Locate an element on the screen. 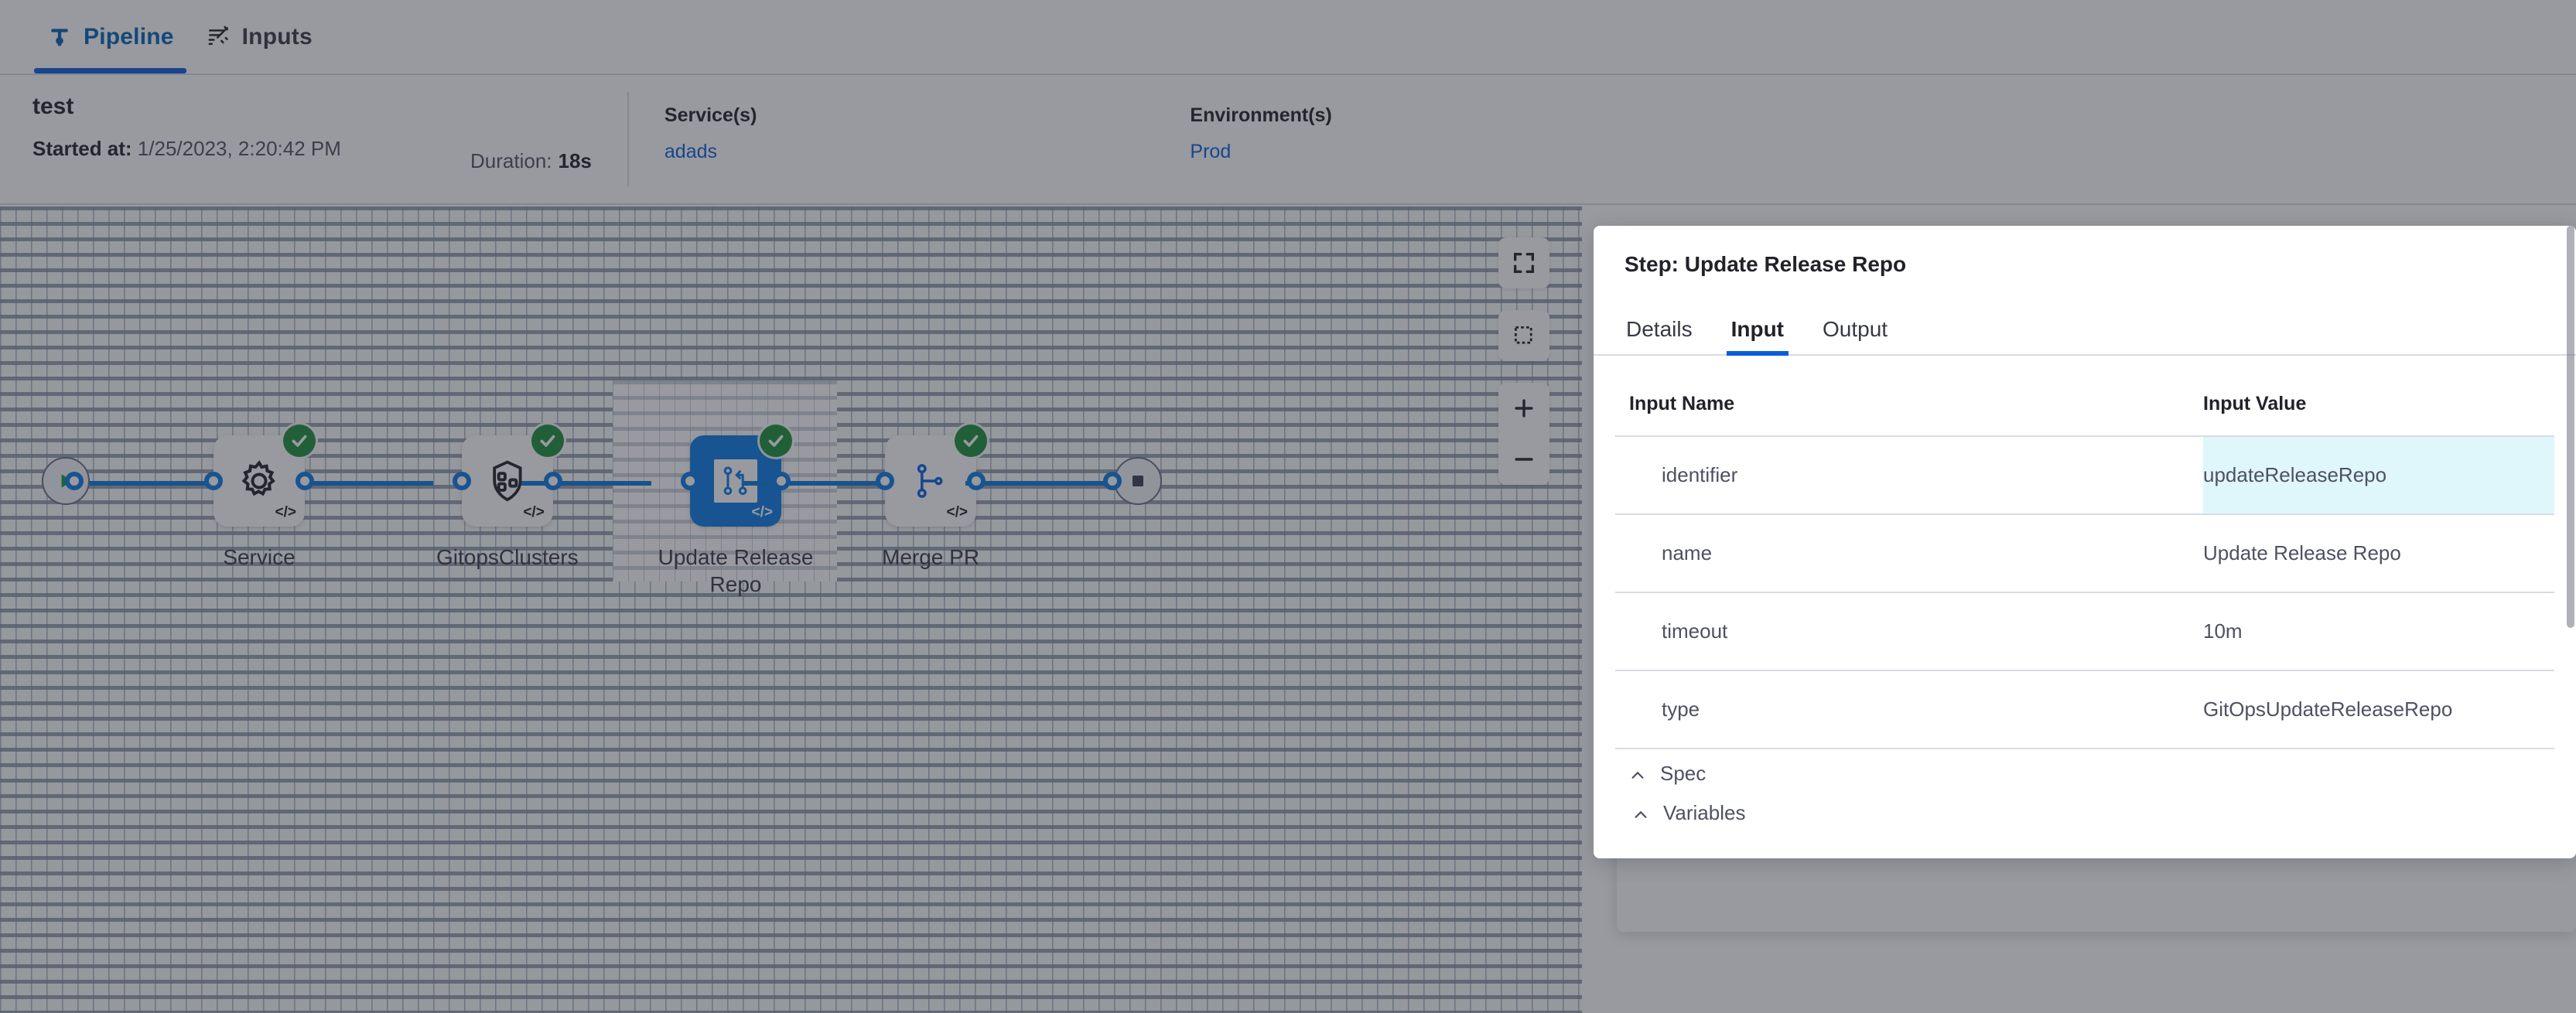 The width and height of the screenshot is (2576, 1013). zoom-in-button is located at coordinates (1523, 408).